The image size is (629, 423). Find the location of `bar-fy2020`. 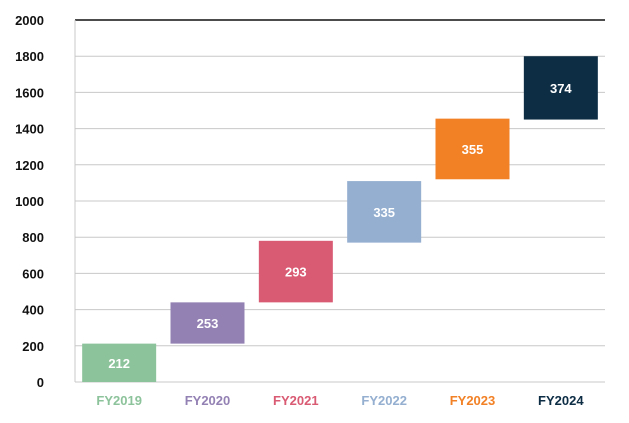

bar-fy2020 is located at coordinates (207, 323).